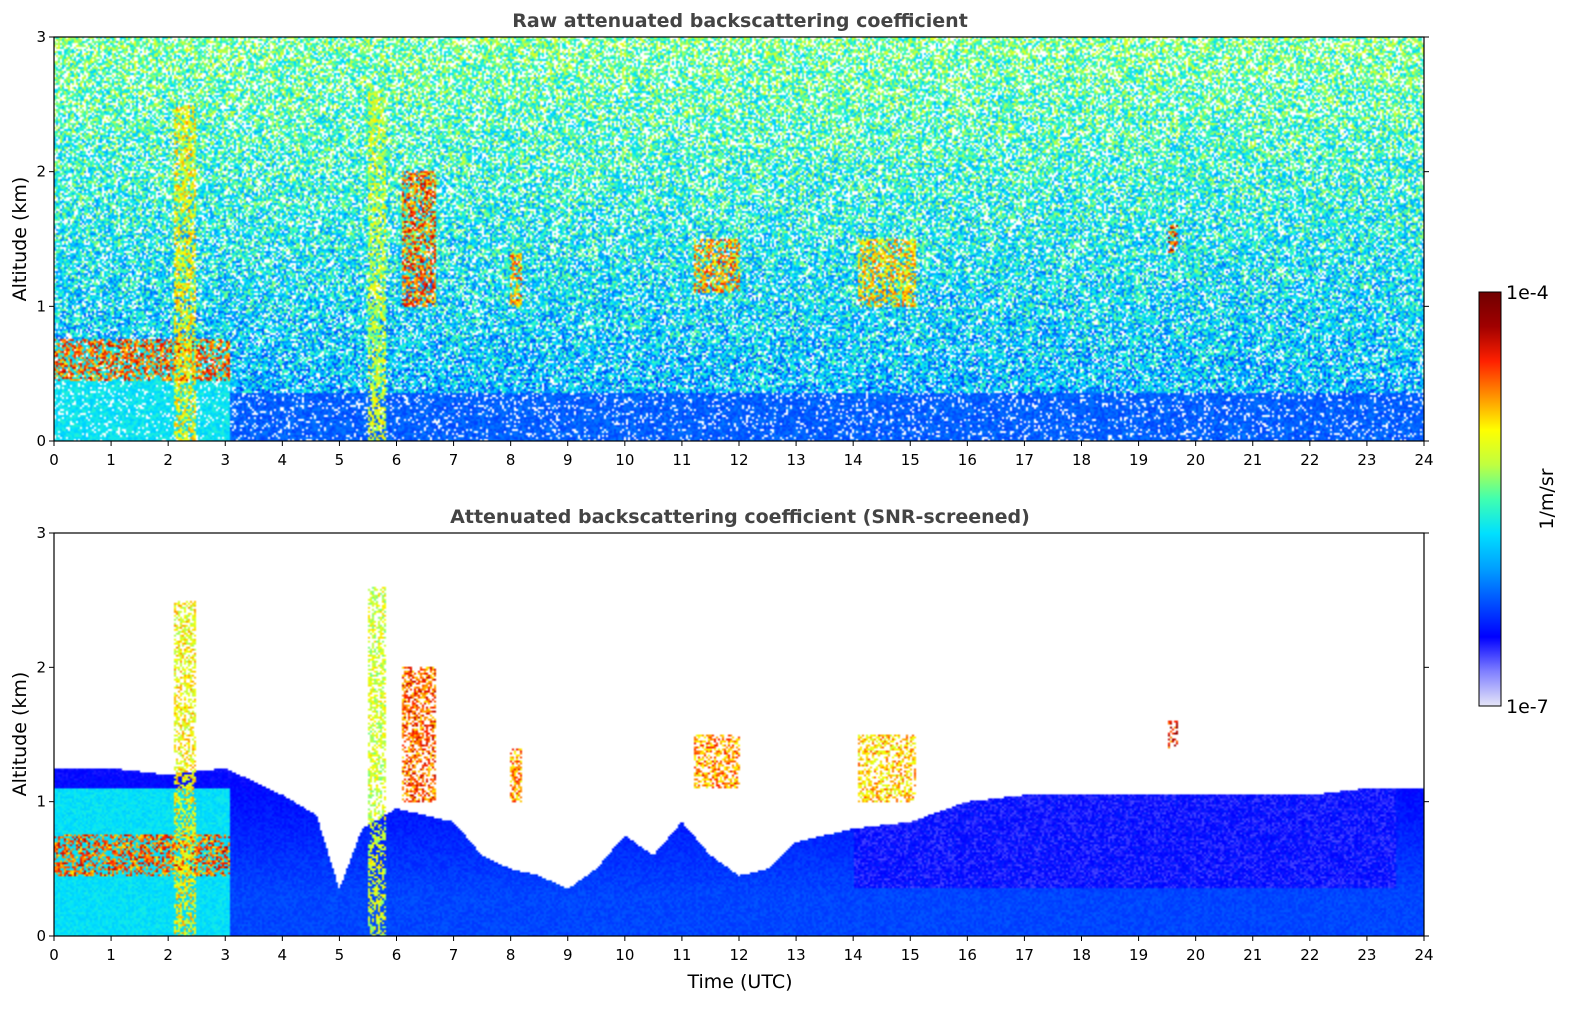 Image resolution: width=1595 pixels, height=1020 pixels. Describe the element at coordinates (739, 982) in the screenshot. I see `panel2-xlabel: Time (UTC)` at that location.